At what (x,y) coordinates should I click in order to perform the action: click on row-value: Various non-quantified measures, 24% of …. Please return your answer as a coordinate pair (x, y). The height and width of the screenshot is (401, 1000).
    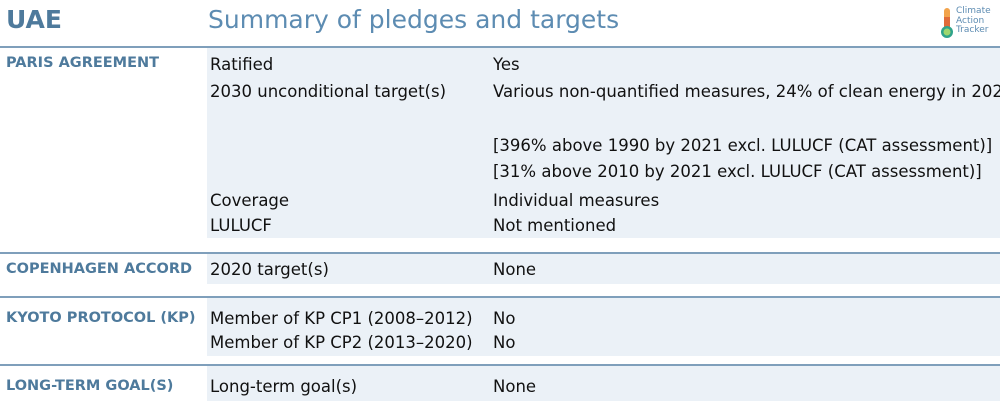
    Looking at the image, I should click on (746, 91).